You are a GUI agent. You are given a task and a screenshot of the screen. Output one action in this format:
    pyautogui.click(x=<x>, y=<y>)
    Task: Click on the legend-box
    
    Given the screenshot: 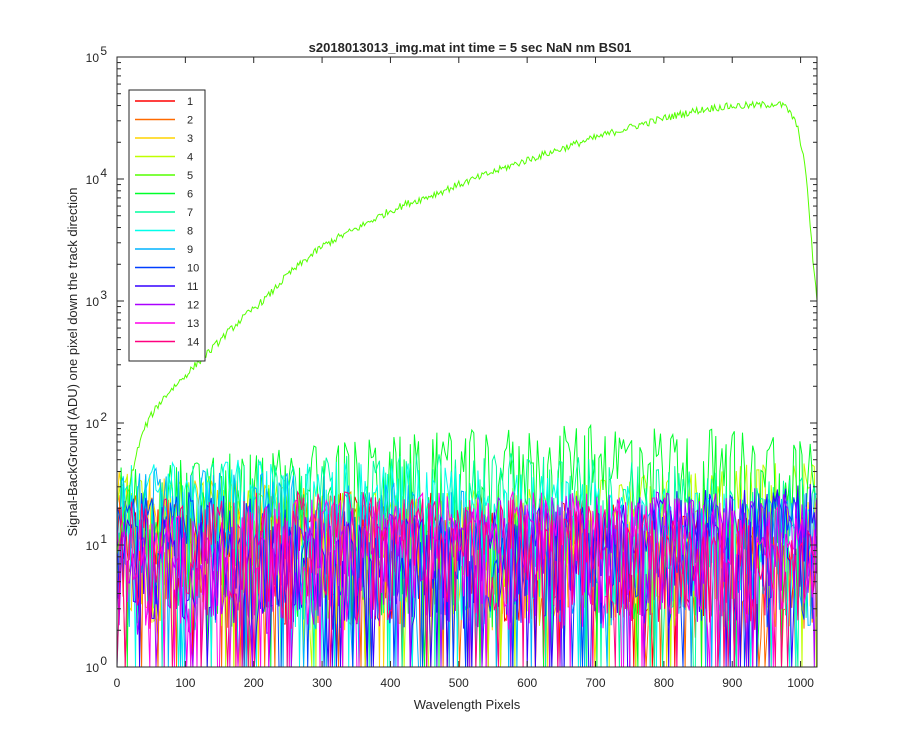 What is the action you would take?
    pyautogui.click(x=167, y=225)
    